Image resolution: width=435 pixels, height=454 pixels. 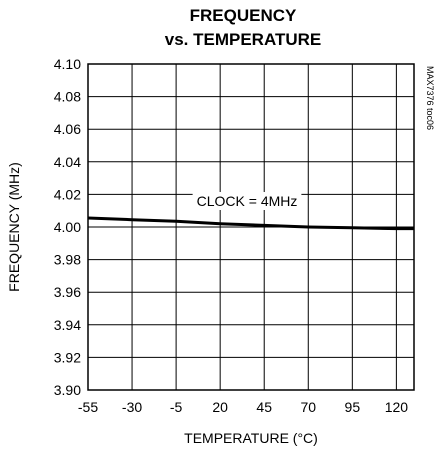 What do you see at coordinates (67, 194) in the screenshot?
I see `y-tick-label: 4.02` at bounding box center [67, 194].